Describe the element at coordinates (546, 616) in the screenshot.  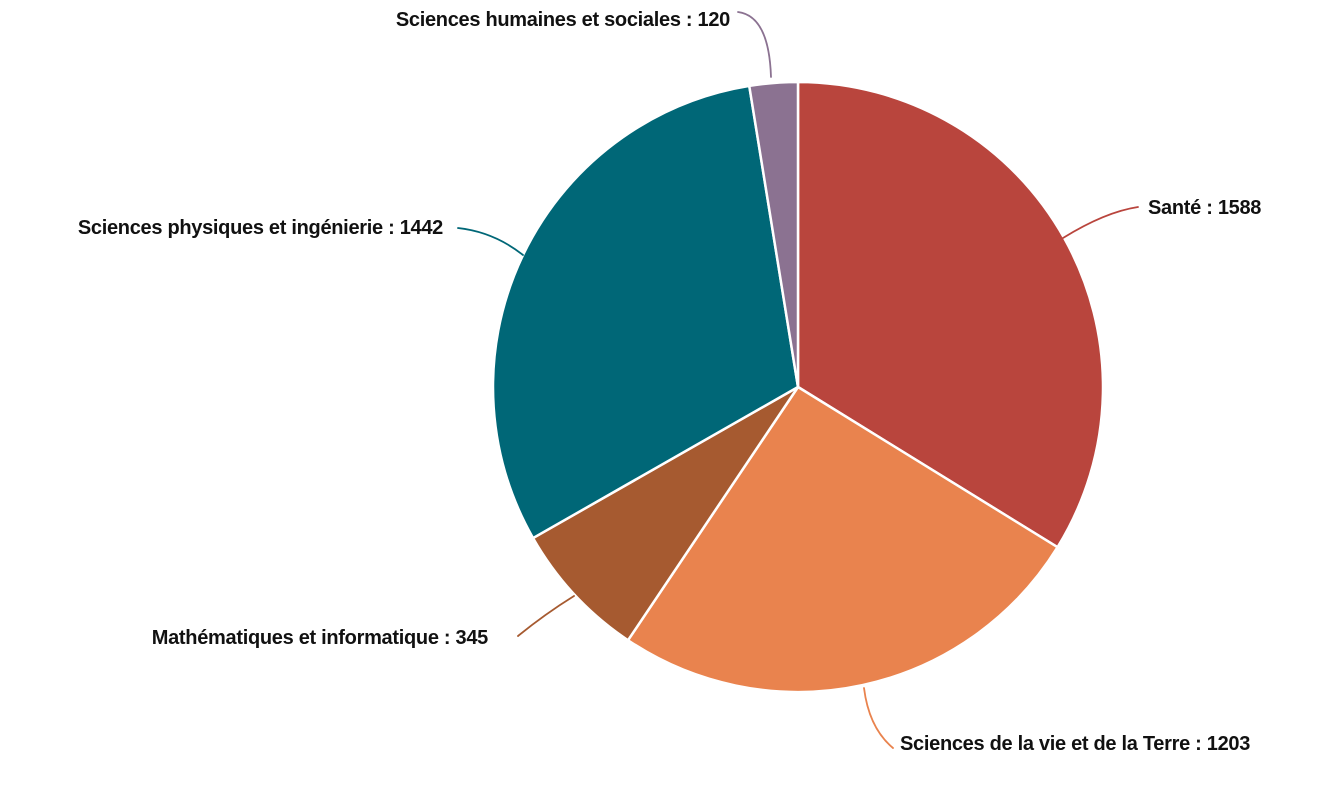
I see `leader-line-mathematiques-et-informatique` at that location.